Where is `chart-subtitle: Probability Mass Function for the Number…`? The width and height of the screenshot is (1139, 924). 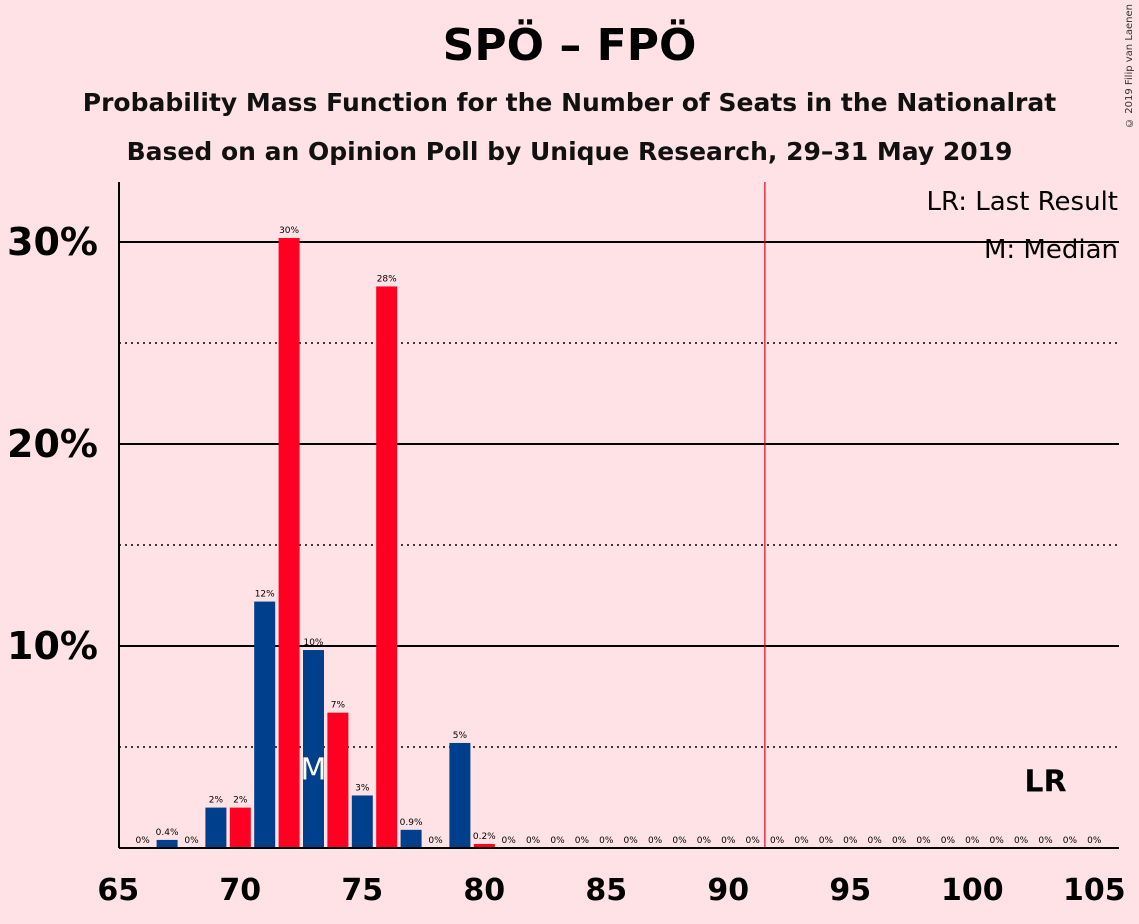 chart-subtitle: Probability Mass Function for the Number… is located at coordinates (569, 102).